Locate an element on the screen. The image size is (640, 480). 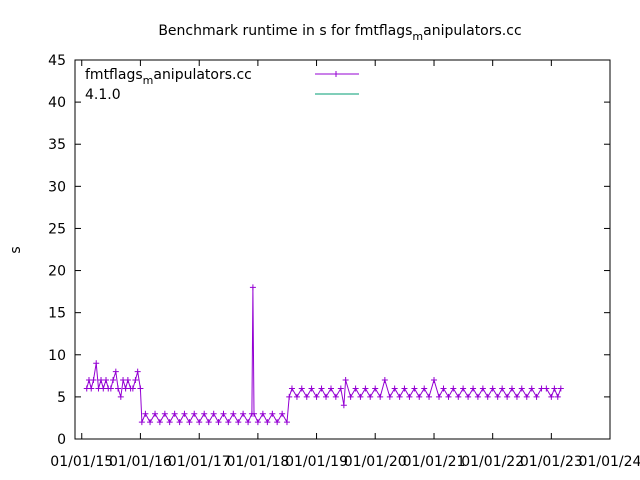
x-tick-label: 01/01/23 is located at coordinates (551, 462).